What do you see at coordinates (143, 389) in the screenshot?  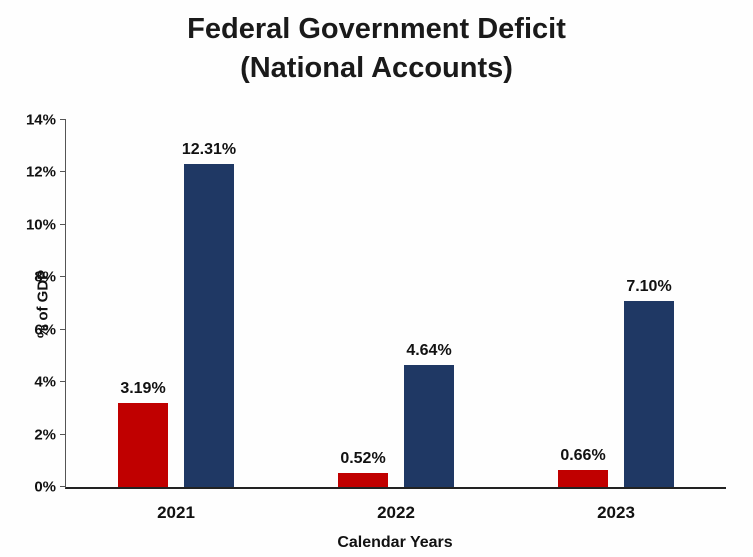 I see `bar-value-label: 3.19%` at bounding box center [143, 389].